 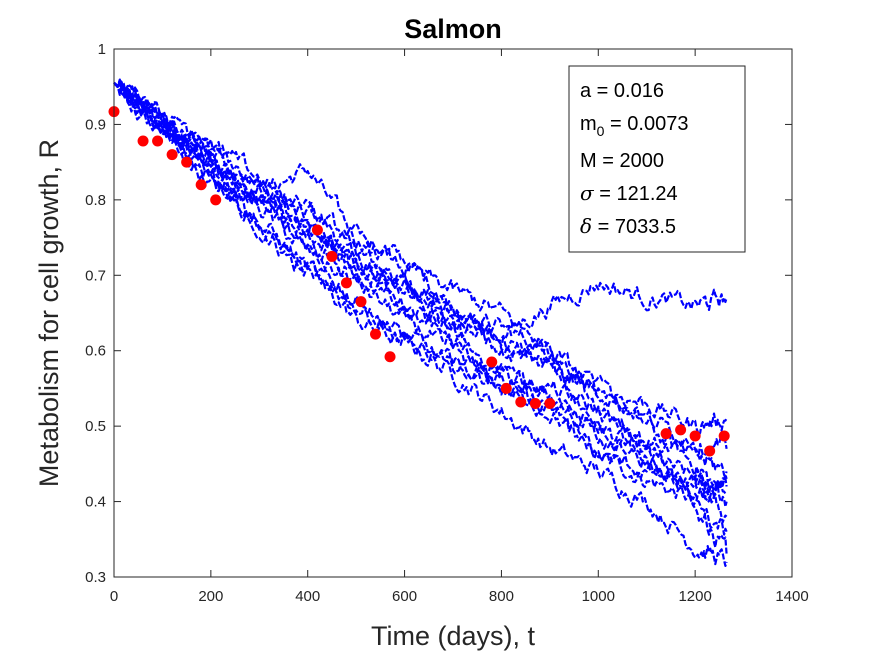 What do you see at coordinates (791, 596) in the screenshot?
I see `x-tick-label: 1400` at bounding box center [791, 596].